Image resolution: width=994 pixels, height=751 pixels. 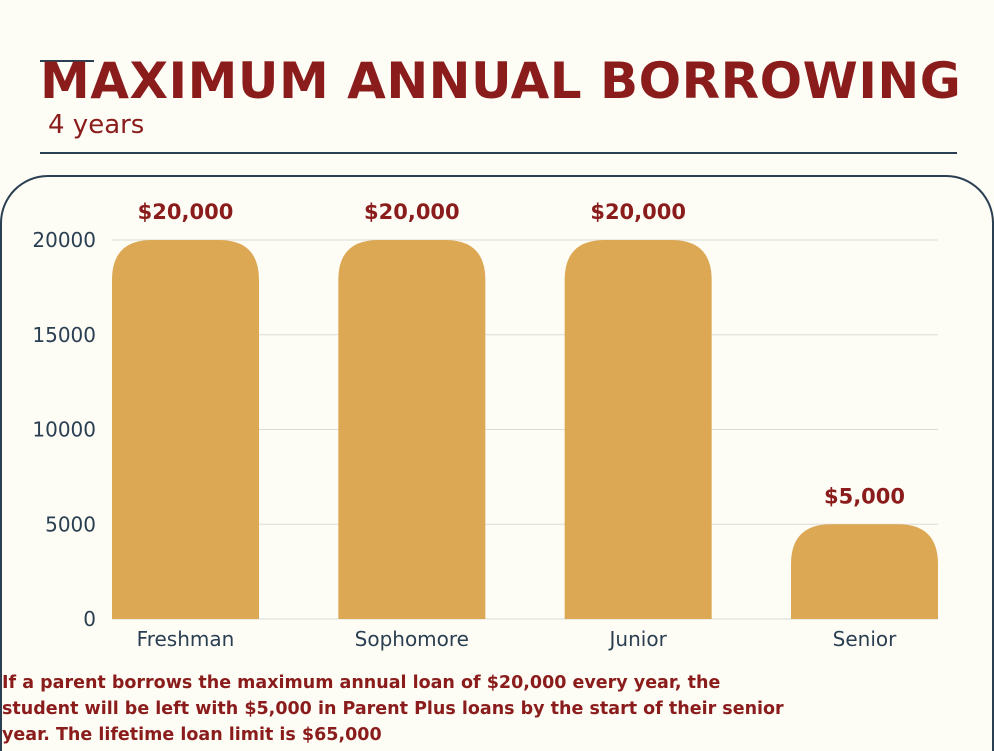 I want to click on y-tick-label: 15000, so click(x=64, y=335).